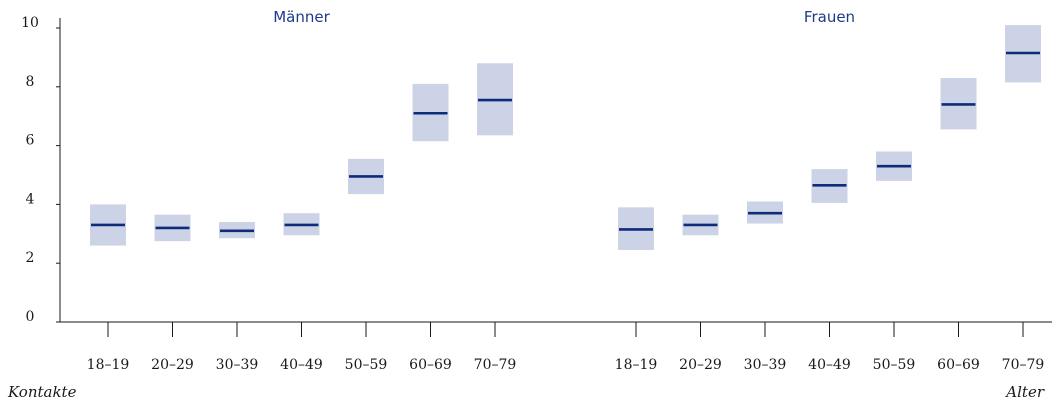 The width and height of the screenshot is (1061, 403). What do you see at coordinates (30, 82) in the screenshot?
I see `y-tick-label: 8` at bounding box center [30, 82].